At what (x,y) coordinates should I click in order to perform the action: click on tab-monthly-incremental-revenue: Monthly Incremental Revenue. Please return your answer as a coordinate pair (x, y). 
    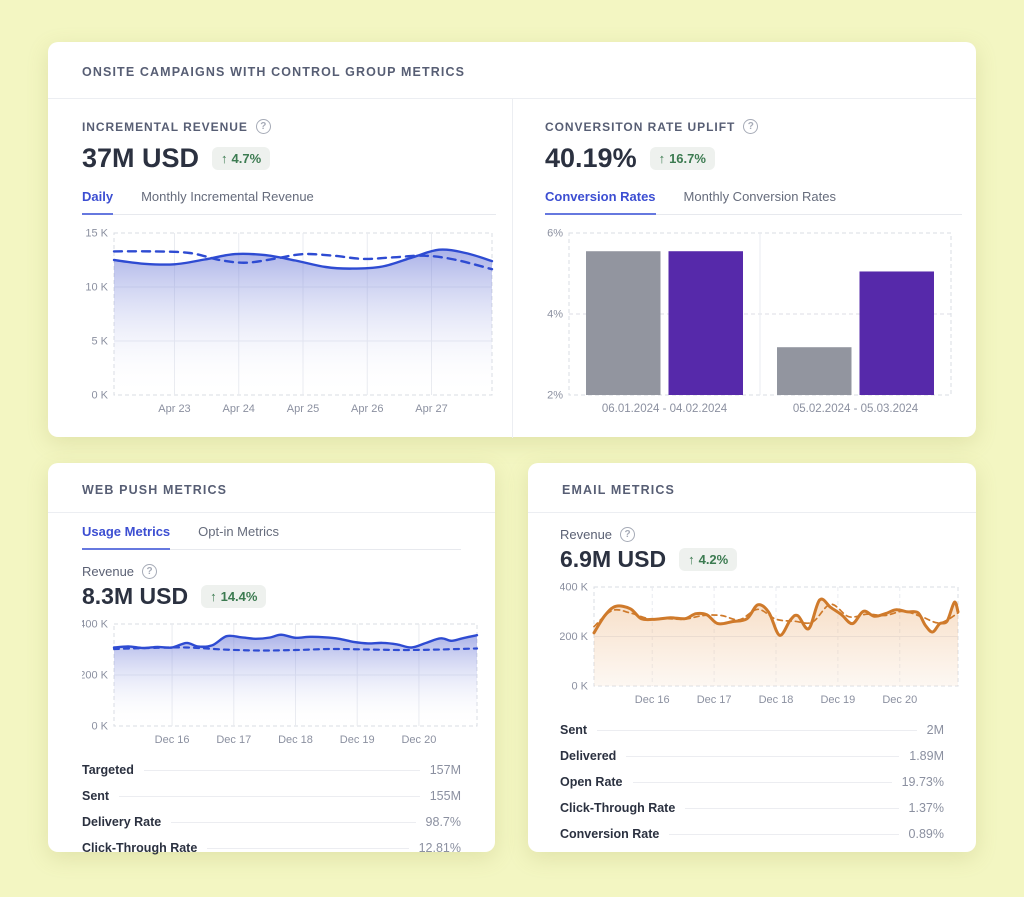
    Looking at the image, I should click on (227, 196).